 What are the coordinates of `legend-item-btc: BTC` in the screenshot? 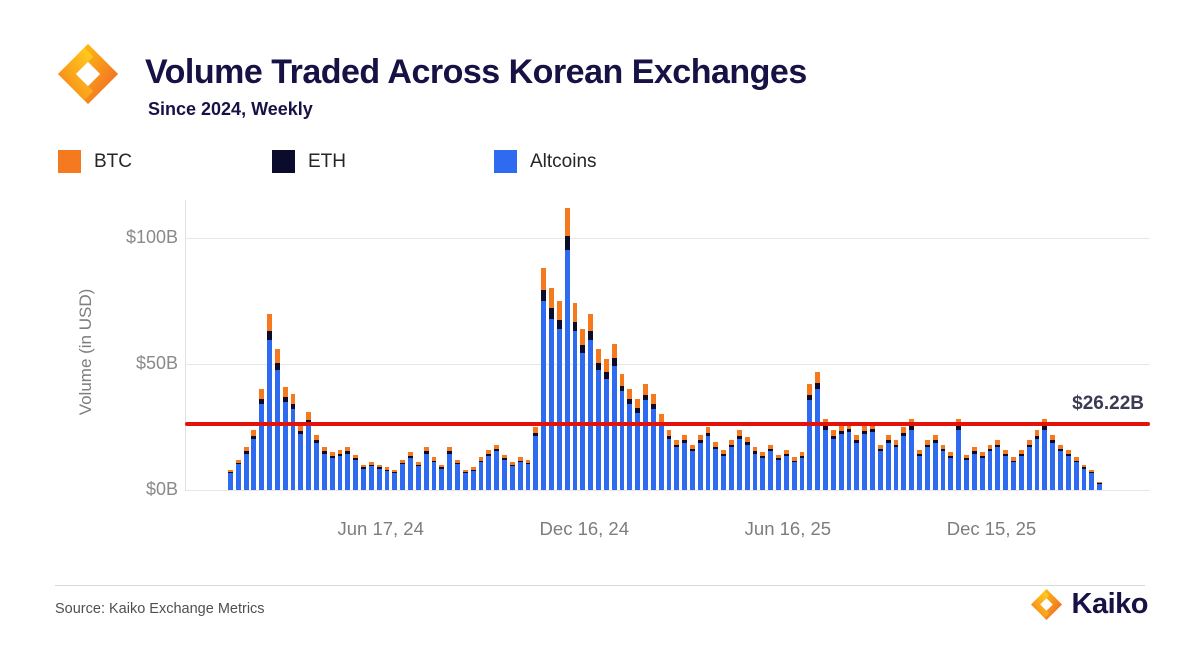 It's located at (95, 161).